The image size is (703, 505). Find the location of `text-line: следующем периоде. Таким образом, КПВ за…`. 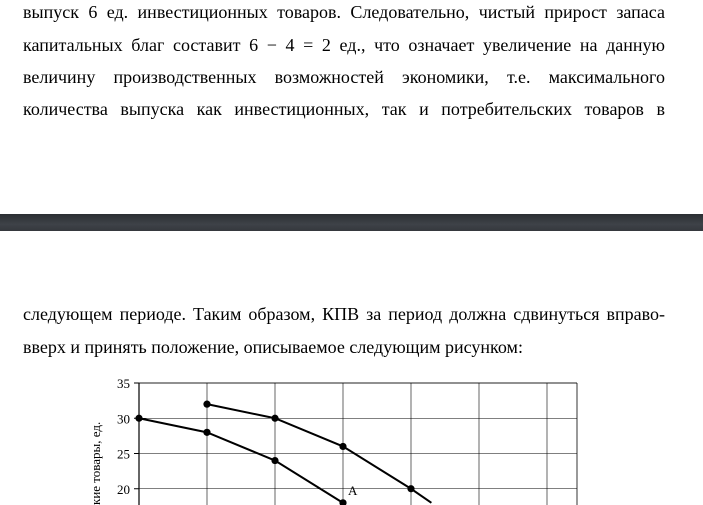

text-line: следующем периоде. Таким образом, КПВ за… is located at coordinates (344, 314).